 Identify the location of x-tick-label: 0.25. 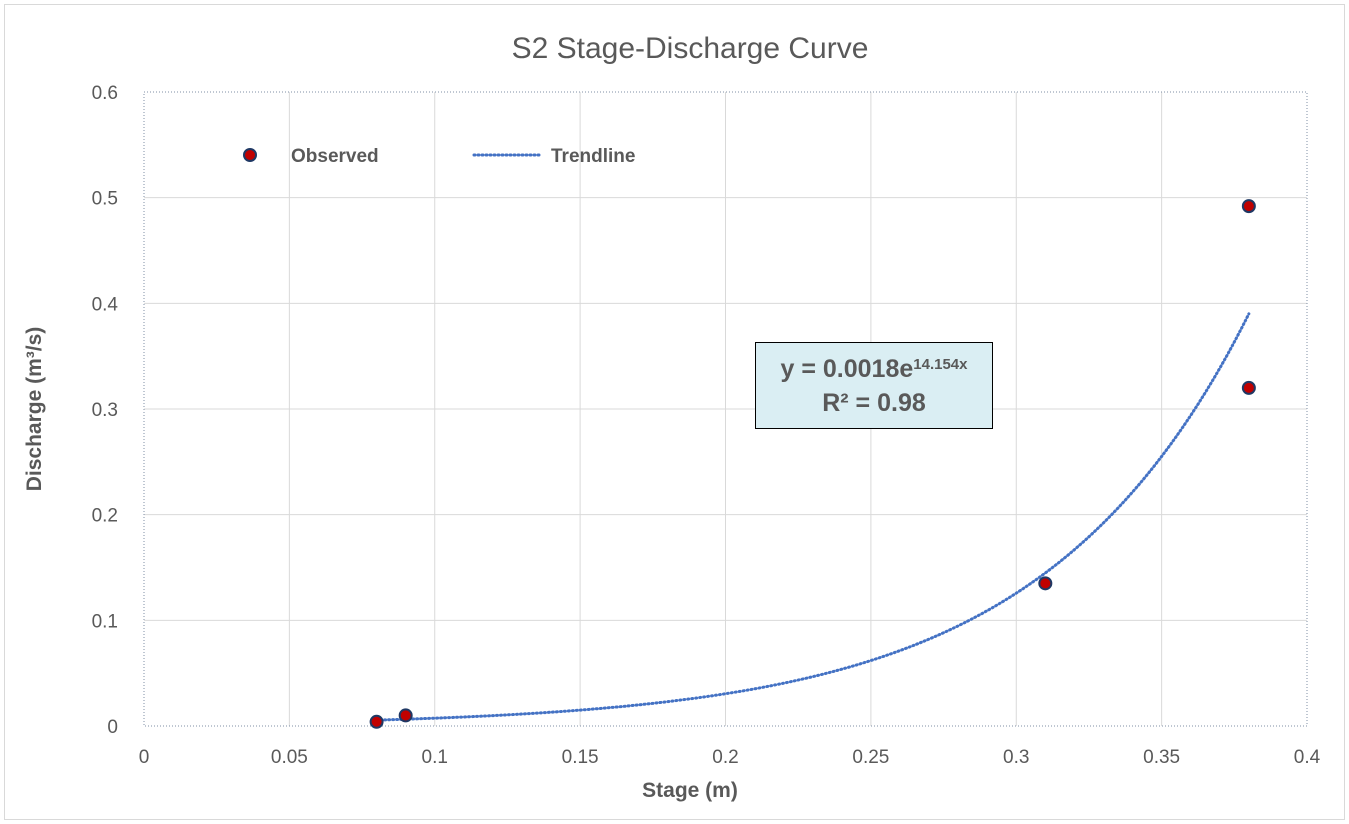
(870, 757).